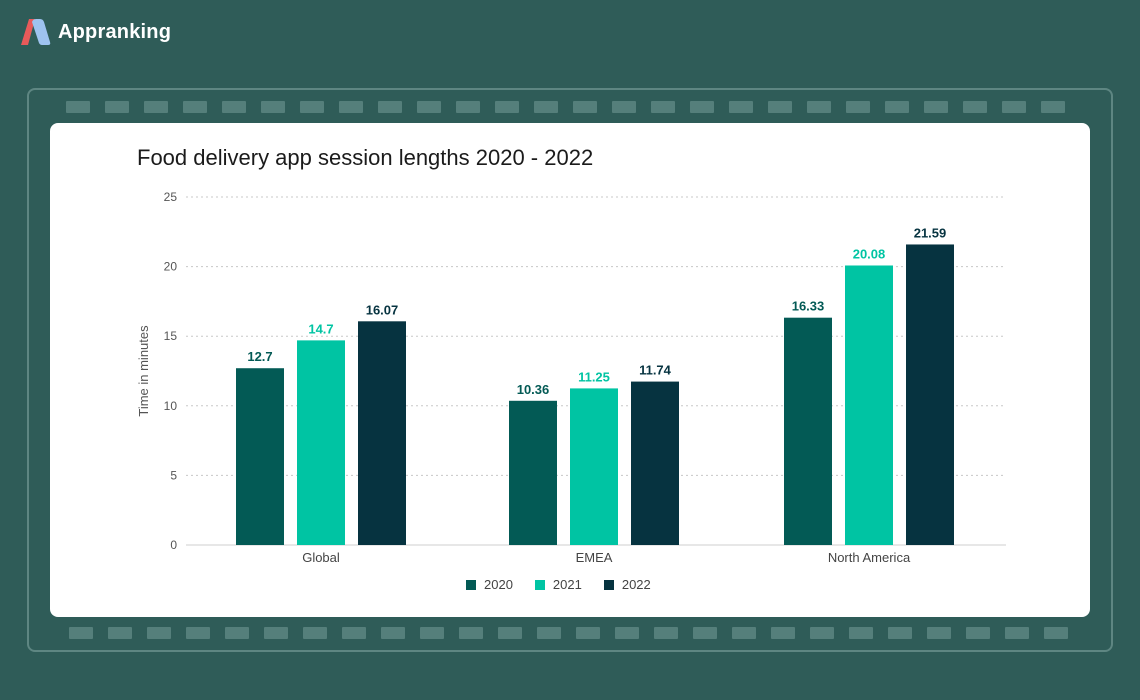 This screenshot has height=700, width=1140. I want to click on brand-name: Appranking, so click(115, 31).